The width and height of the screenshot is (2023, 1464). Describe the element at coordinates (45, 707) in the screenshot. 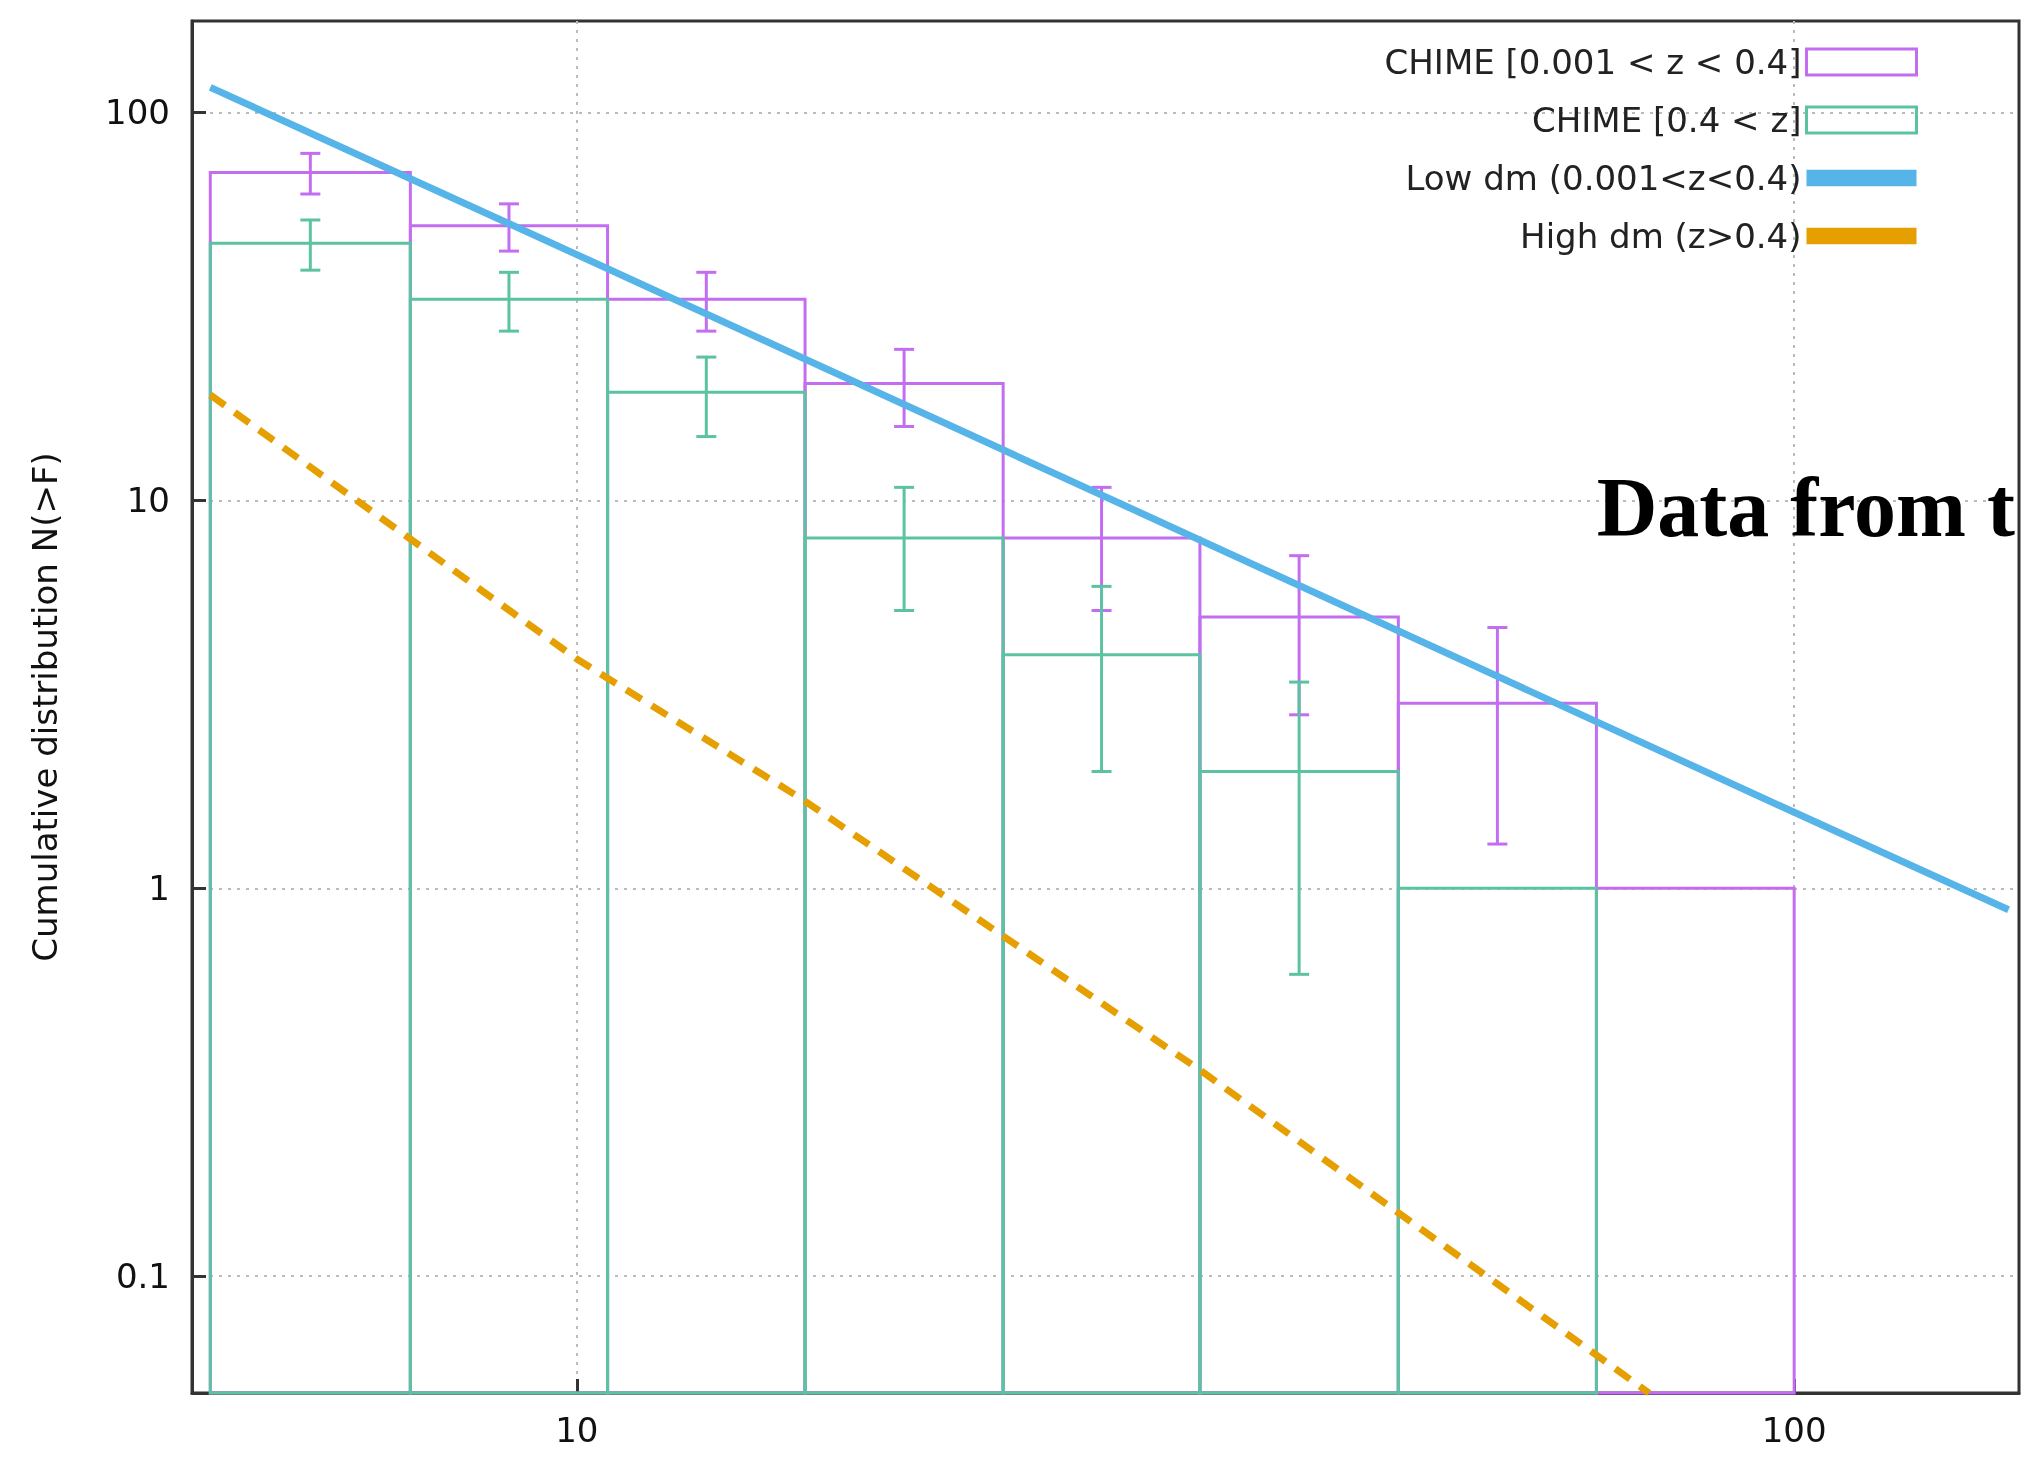

I see `y-axis-title: Cumulative distribution N(>F)` at that location.